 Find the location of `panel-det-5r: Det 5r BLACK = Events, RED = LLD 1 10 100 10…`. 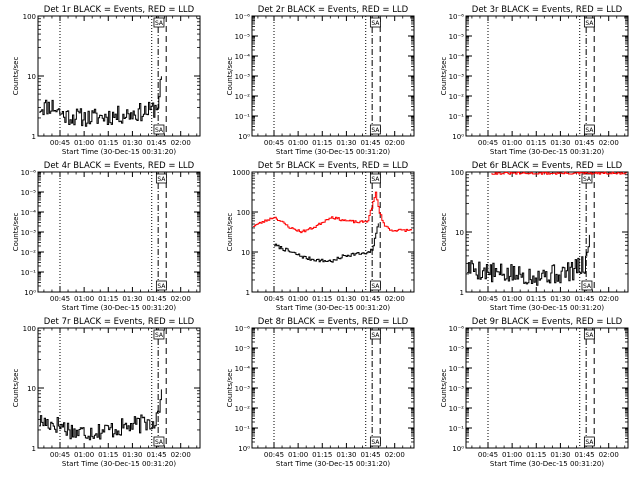

panel-det-5r: Det 5r BLACK = Events, RED = LLD 1 10 100 10… is located at coordinates (320, 236).